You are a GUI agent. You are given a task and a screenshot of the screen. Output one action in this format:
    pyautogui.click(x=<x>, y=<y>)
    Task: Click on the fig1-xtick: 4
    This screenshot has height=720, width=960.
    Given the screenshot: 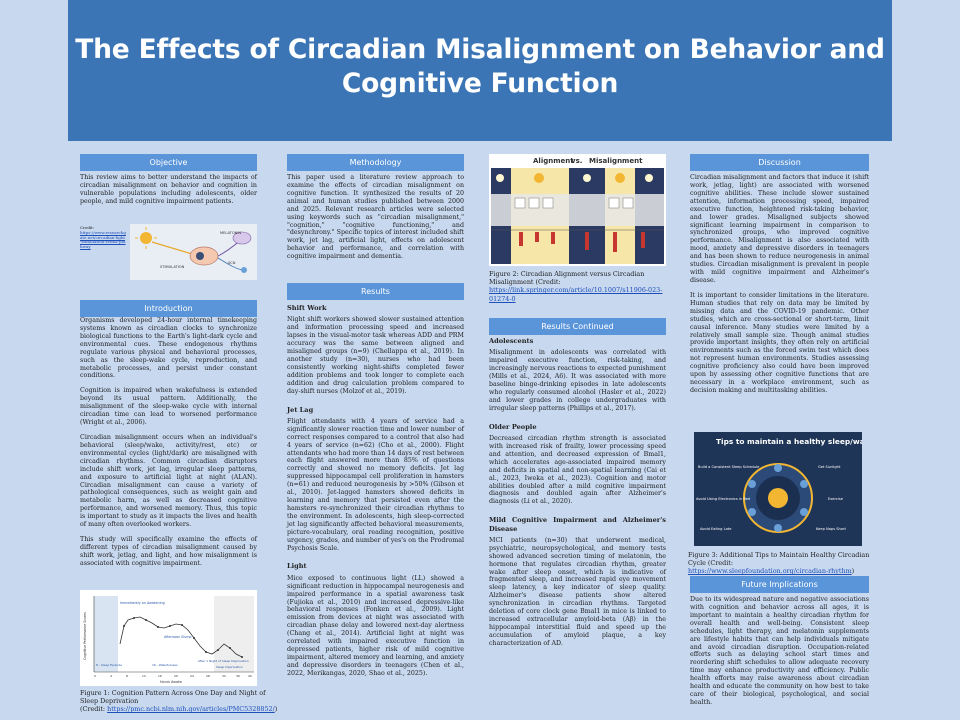 What is the action you would take?
    pyautogui.click(x=111, y=676)
    